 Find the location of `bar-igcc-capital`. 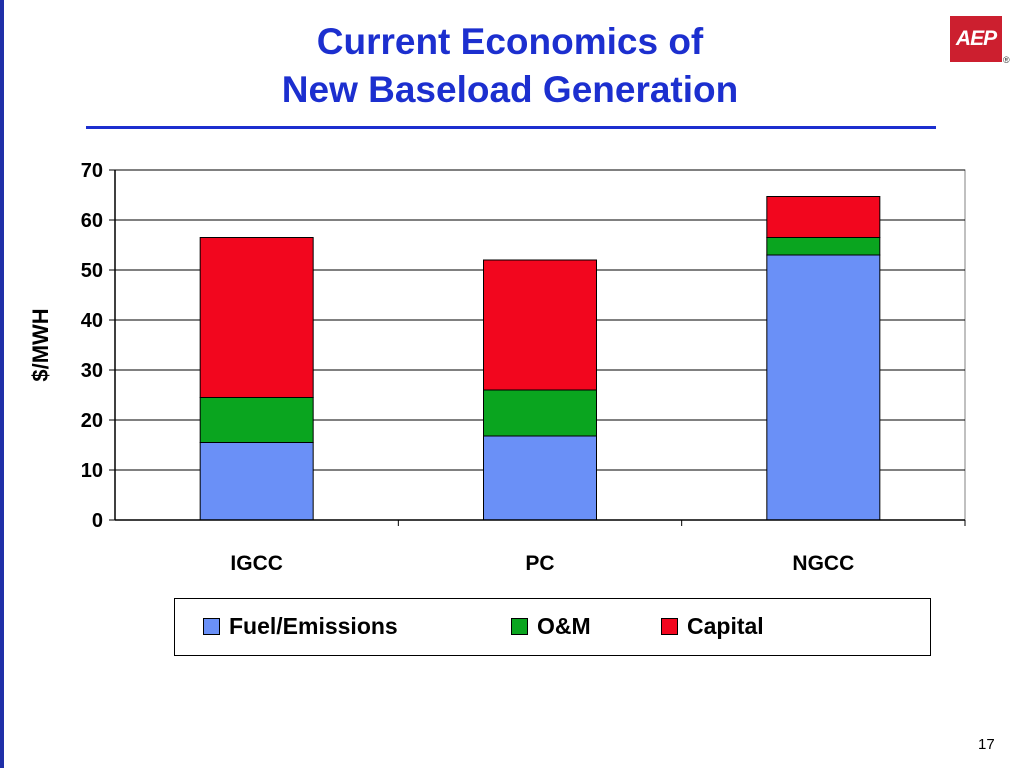

bar-igcc-capital is located at coordinates (256, 317).